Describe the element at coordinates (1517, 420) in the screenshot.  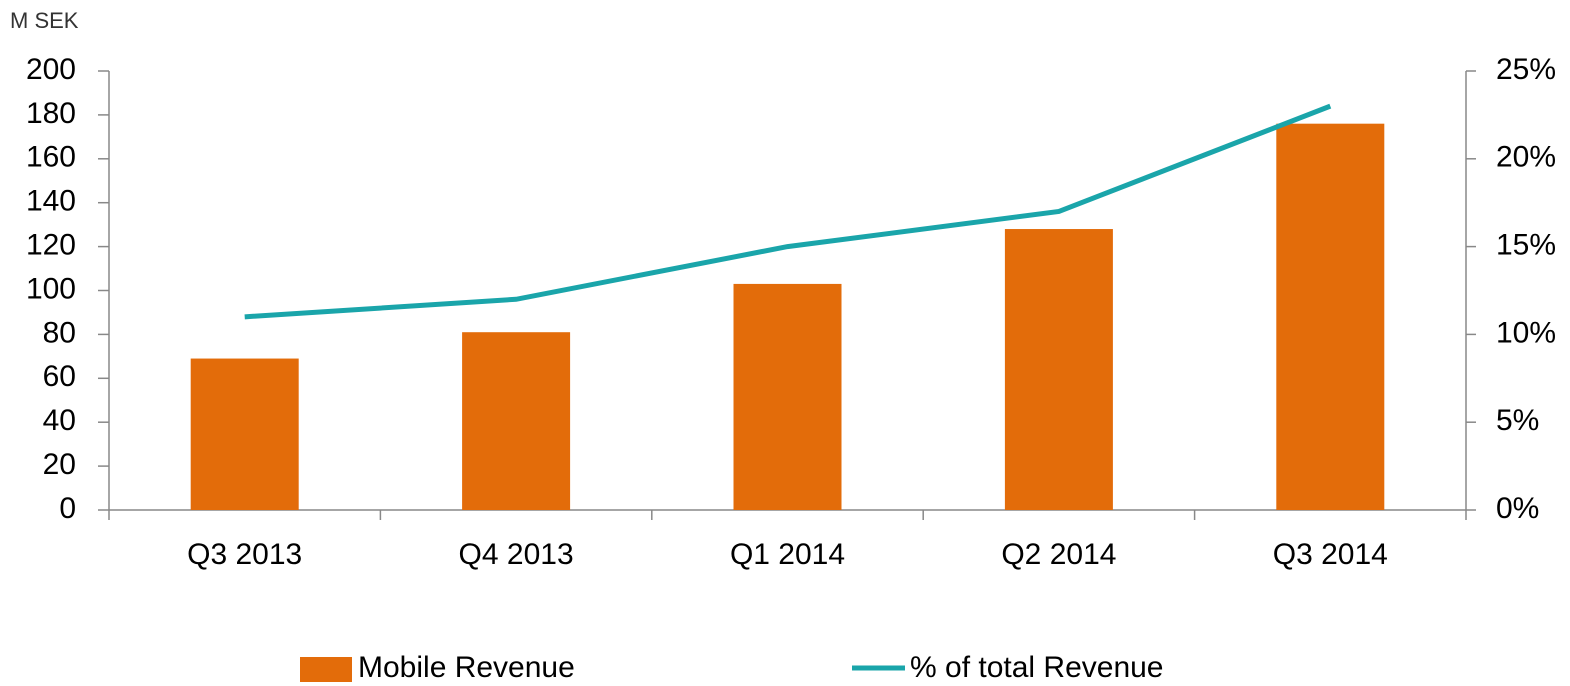
I see `y2-tick-label: 5%` at that location.